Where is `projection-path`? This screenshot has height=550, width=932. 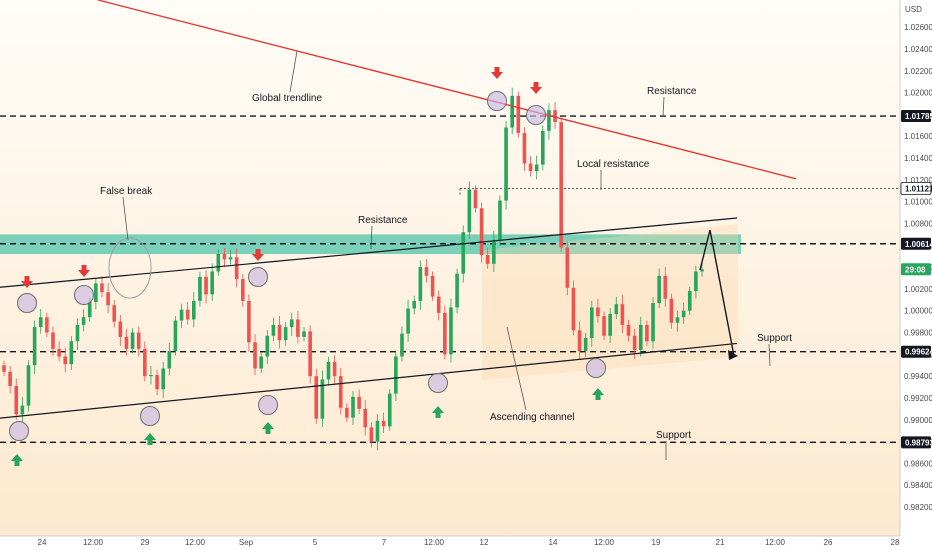
projection-path is located at coordinates (717, 293).